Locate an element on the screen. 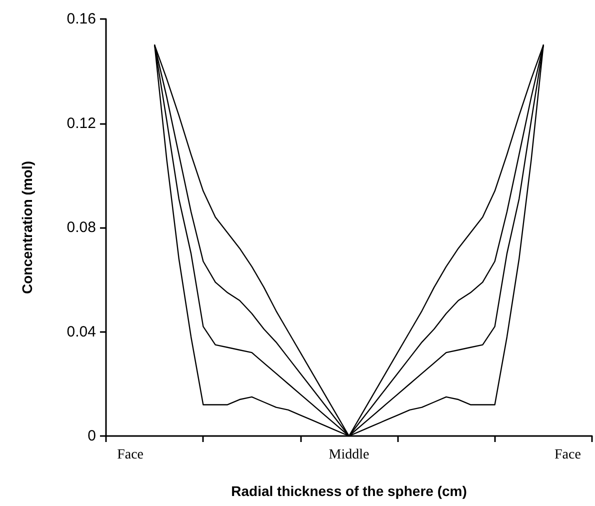 The width and height of the screenshot is (595, 506). x-axis-title: Radial thickness of the sphere (cm) is located at coordinates (349, 491).